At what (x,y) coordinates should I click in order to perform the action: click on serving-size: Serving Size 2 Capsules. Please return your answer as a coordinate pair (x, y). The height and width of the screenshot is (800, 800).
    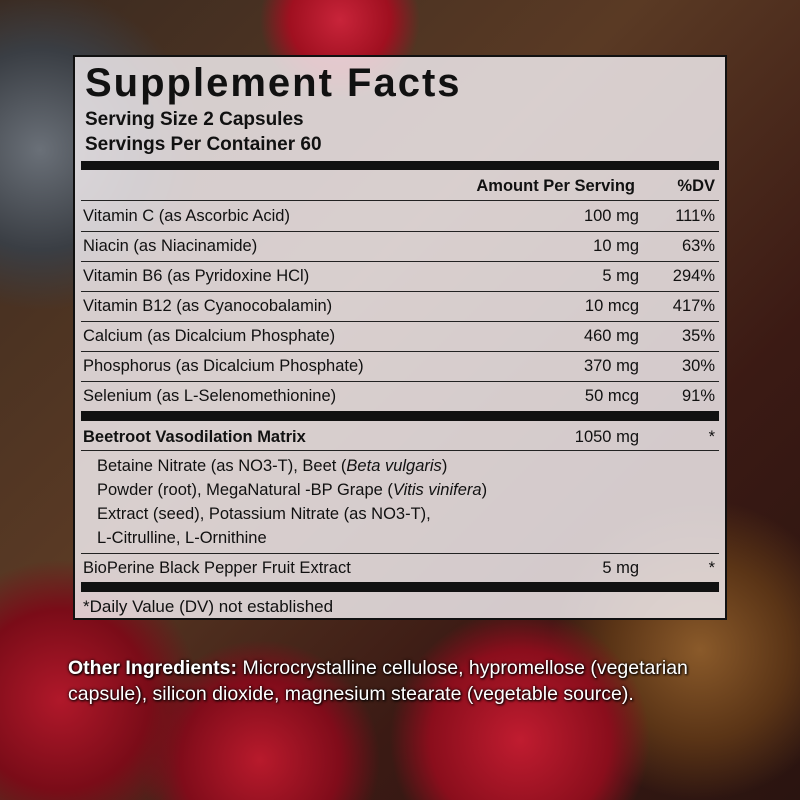
    Looking at the image, I should click on (194, 119).